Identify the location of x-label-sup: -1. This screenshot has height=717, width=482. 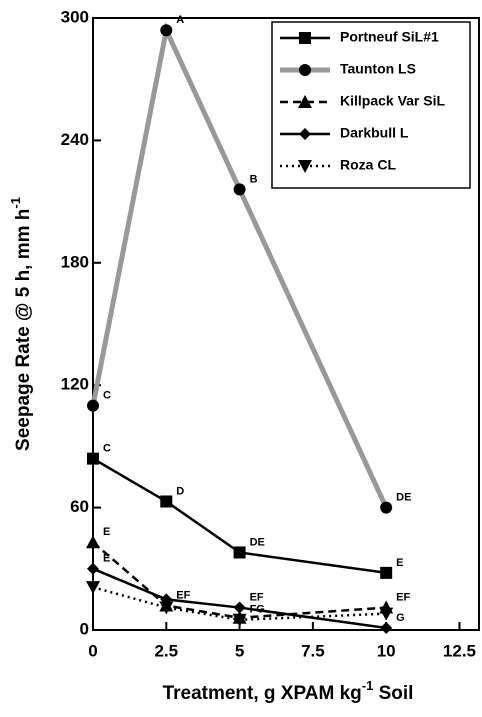
(368, 685).